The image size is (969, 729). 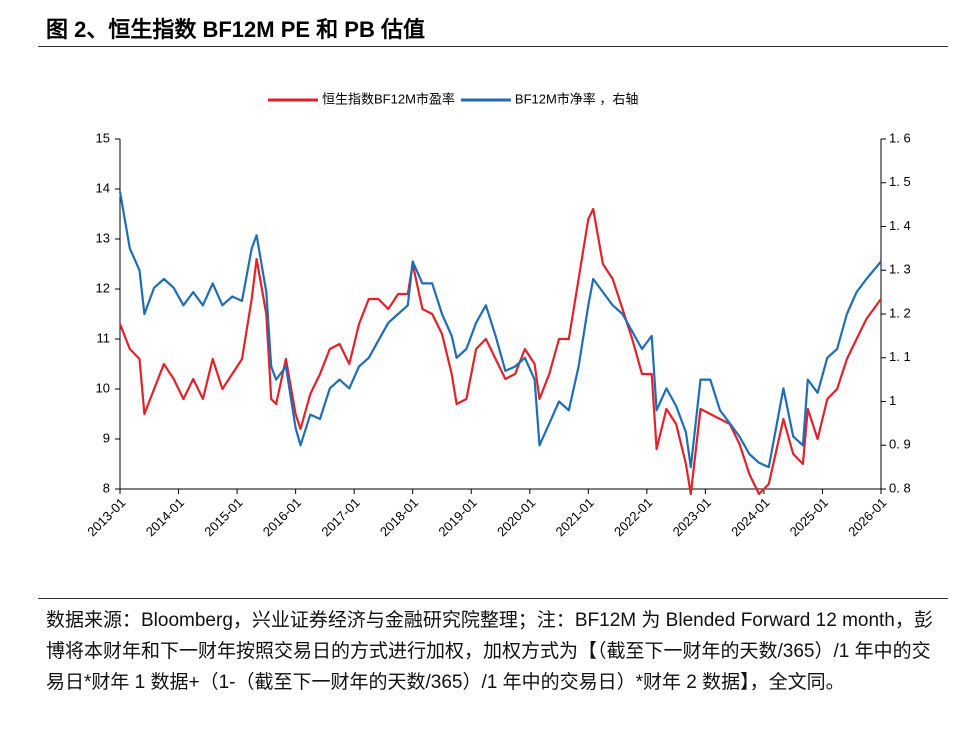 What do you see at coordinates (388, 98) in the screenshot?
I see `legend-label: 恒生指数BF12M市盈率` at bounding box center [388, 98].